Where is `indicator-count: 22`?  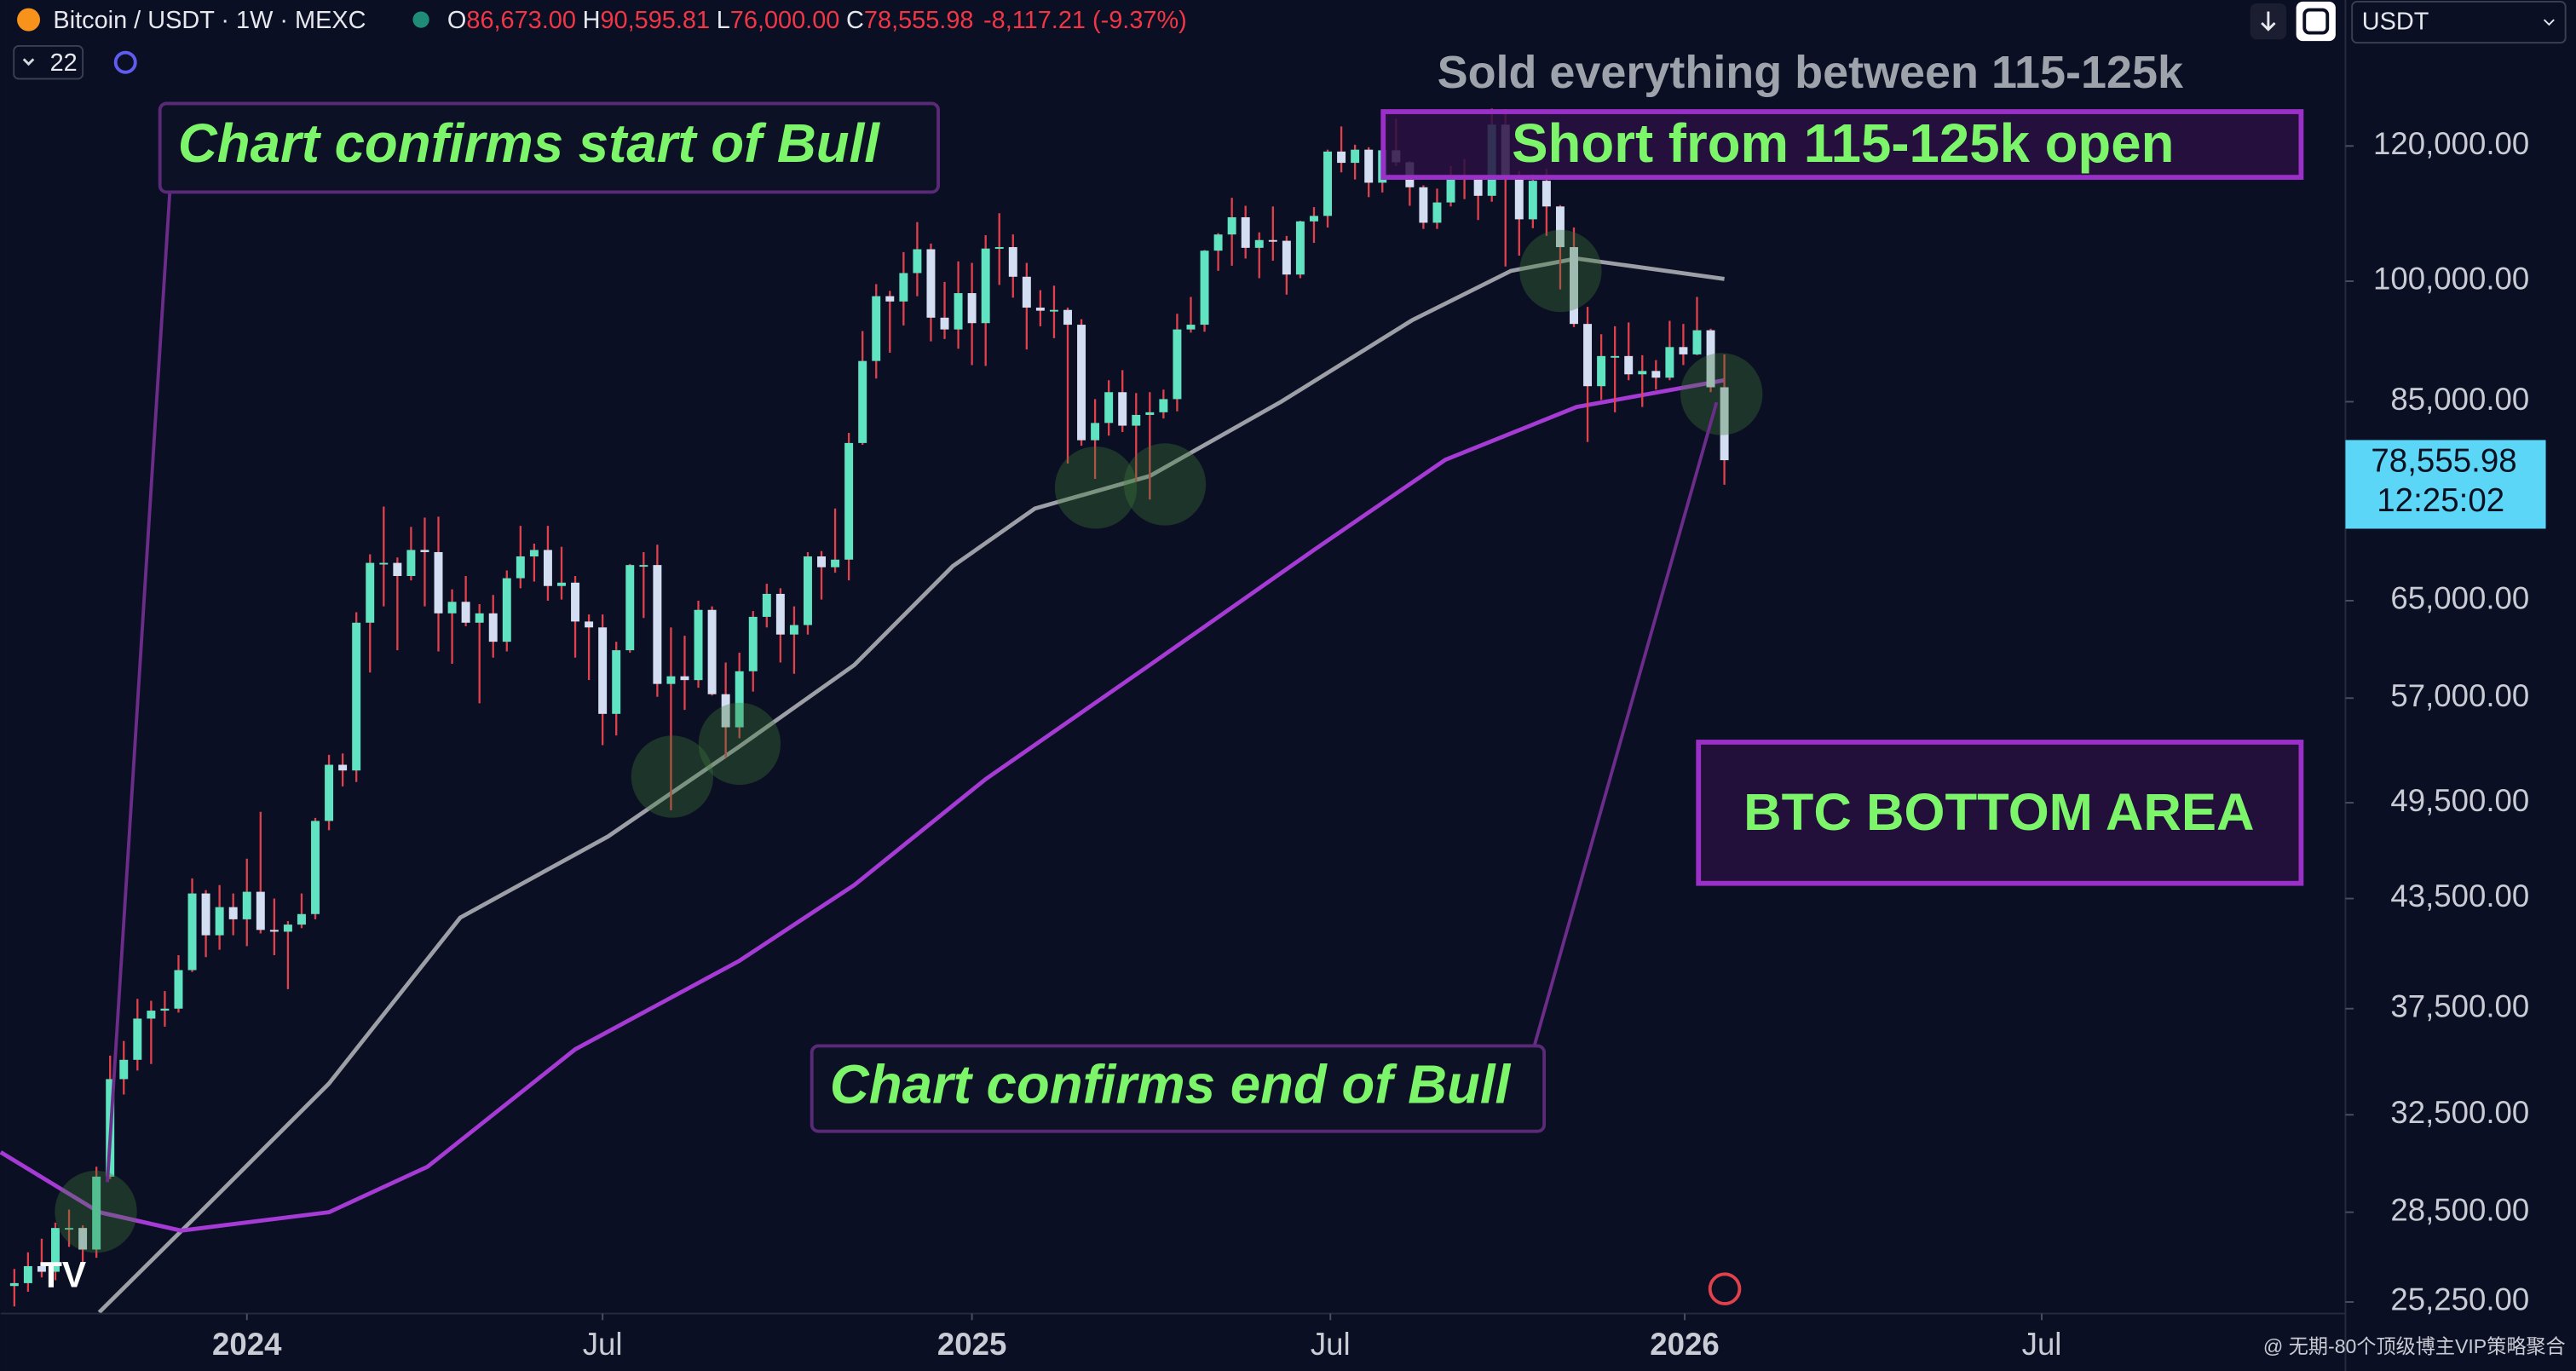
indicator-count: 22 is located at coordinates (64, 63).